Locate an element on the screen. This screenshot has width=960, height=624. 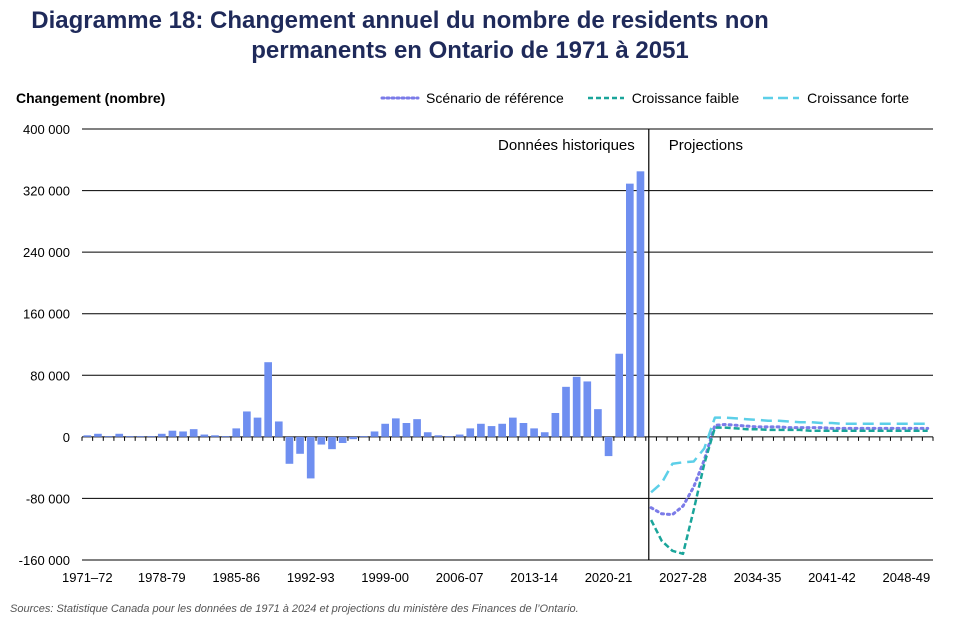
x-tick-label: 2006-07 is located at coordinates (460, 577).